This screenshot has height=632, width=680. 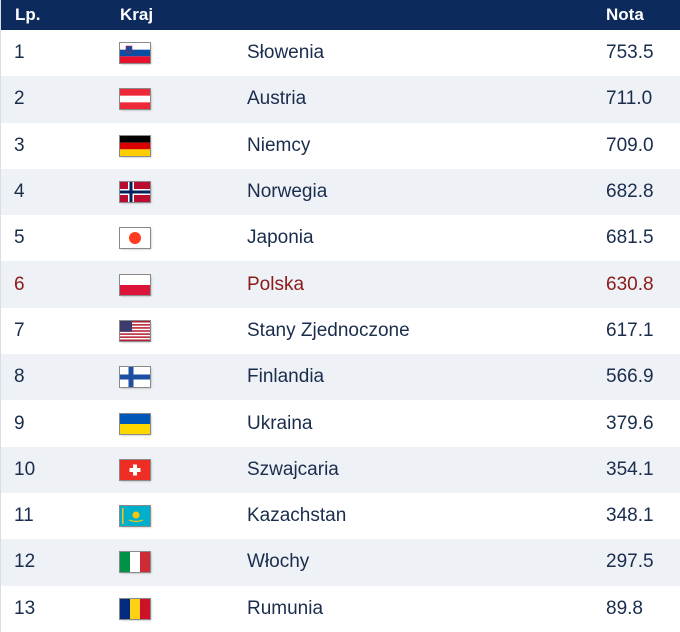 I want to click on japan-flag-icon, so click(x=135, y=238).